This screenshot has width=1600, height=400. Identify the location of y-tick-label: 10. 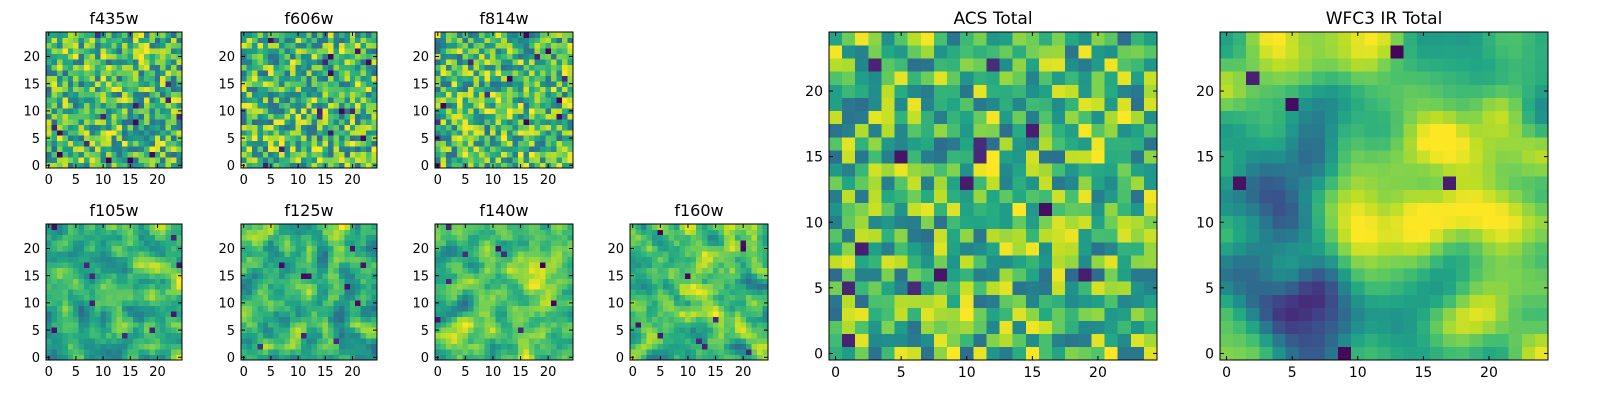
(31, 112).